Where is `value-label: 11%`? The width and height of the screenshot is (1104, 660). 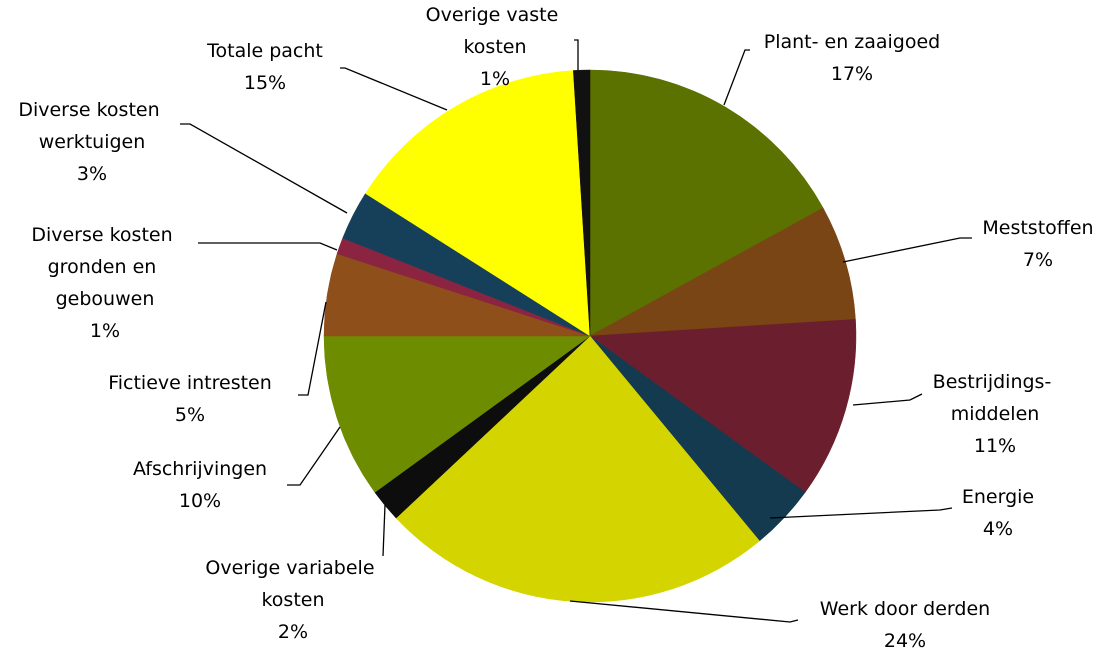 value-label: 11% is located at coordinates (995, 446).